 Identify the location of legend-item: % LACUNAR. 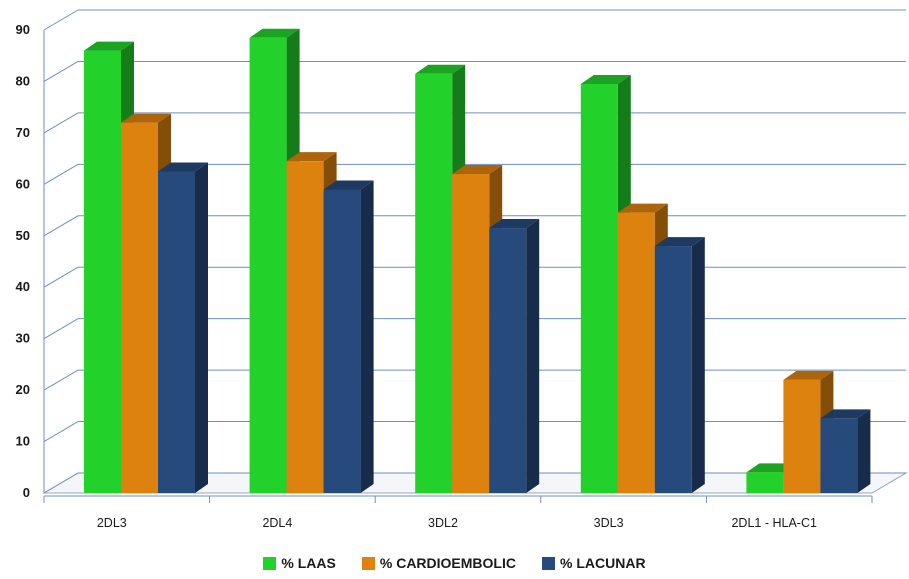
(594, 563).